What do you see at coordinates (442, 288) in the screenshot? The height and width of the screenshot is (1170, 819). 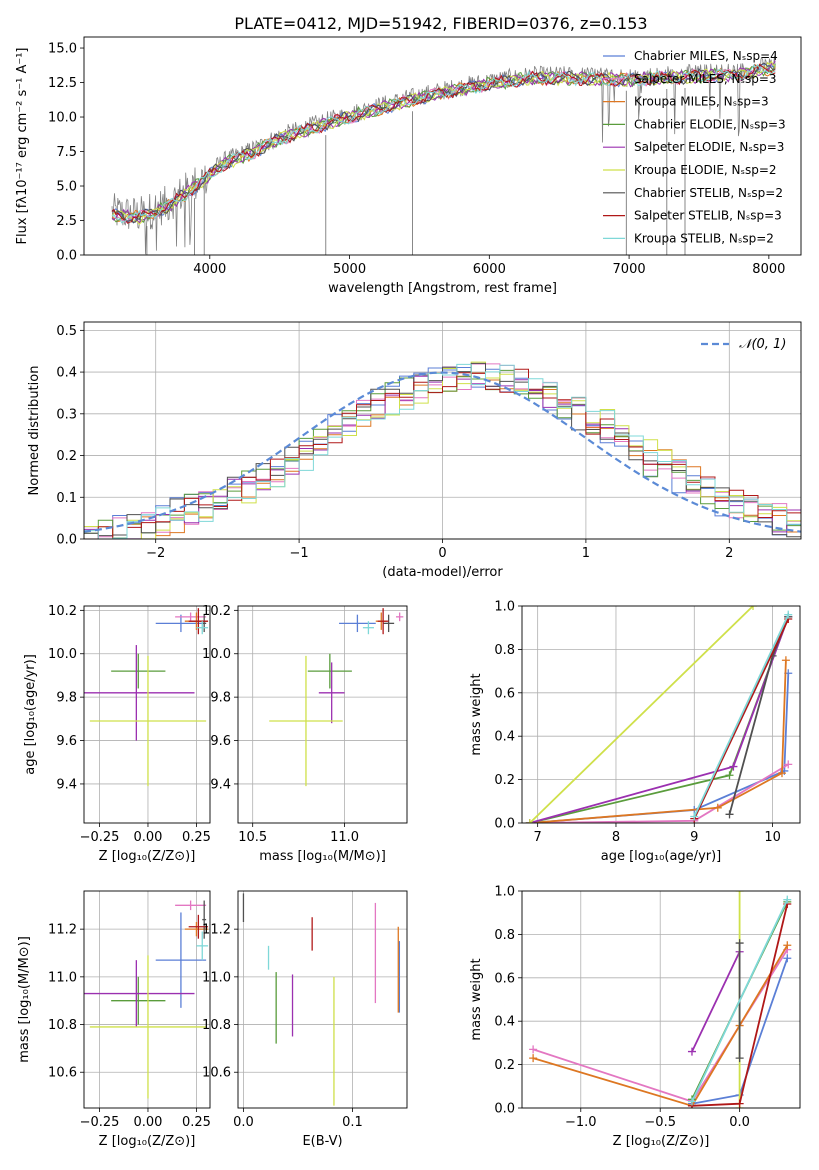 I see `x-axis-label: wavelength [Angstrom, rest frame]` at bounding box center [442, 288].